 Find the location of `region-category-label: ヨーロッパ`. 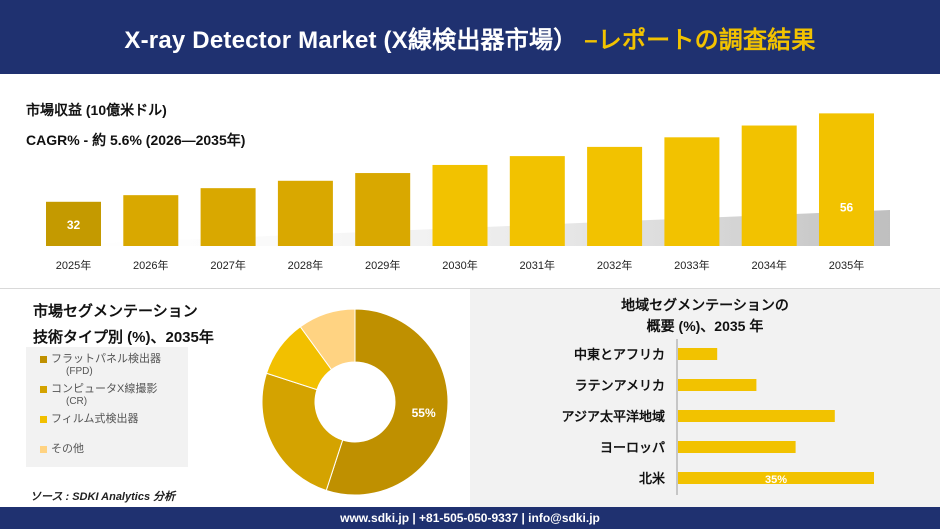

region-category-label: ヨーロッパ is located at coordinates (632, 447).